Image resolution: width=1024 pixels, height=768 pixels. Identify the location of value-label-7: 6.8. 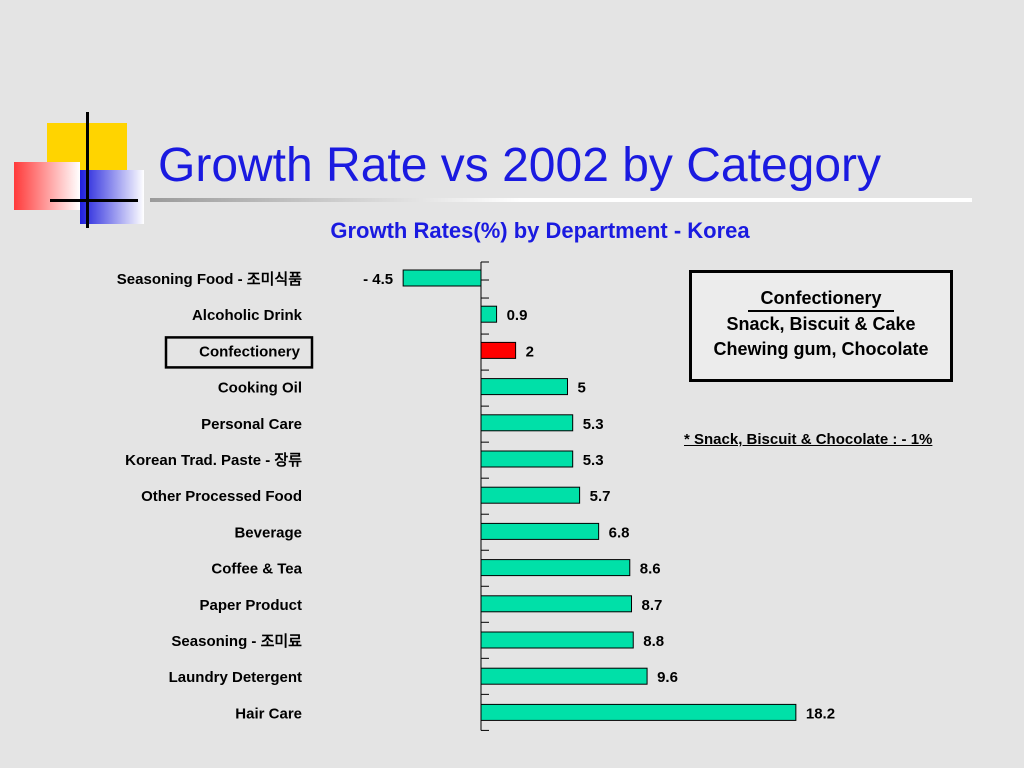
(619, 532).